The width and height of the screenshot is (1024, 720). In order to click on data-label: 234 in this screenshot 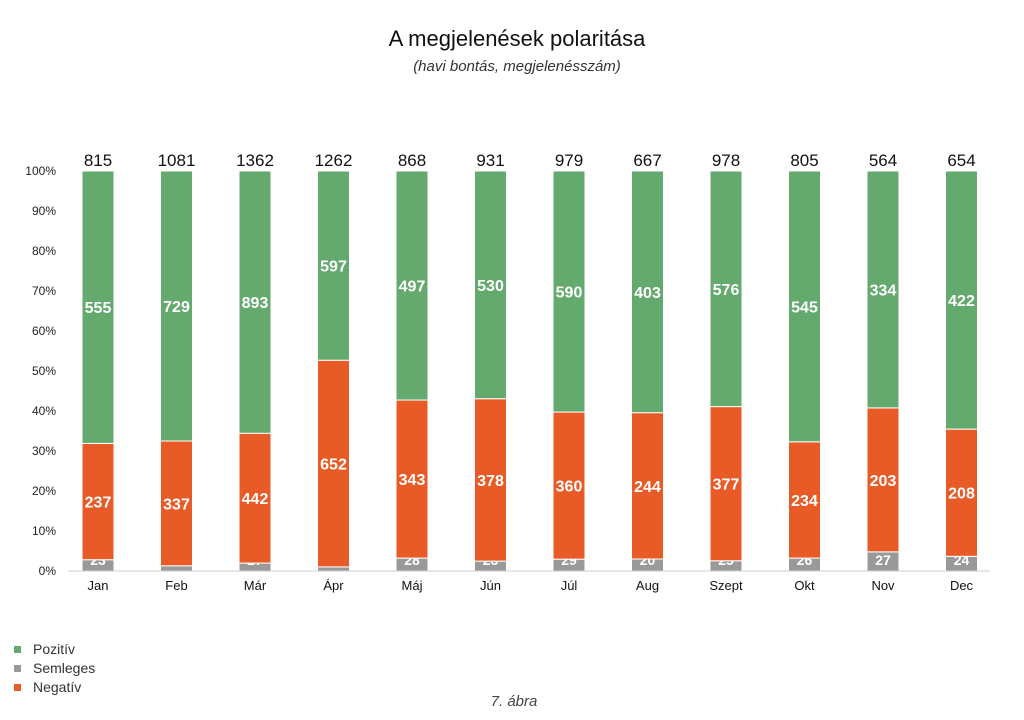, I will do `click(804, 501)`.